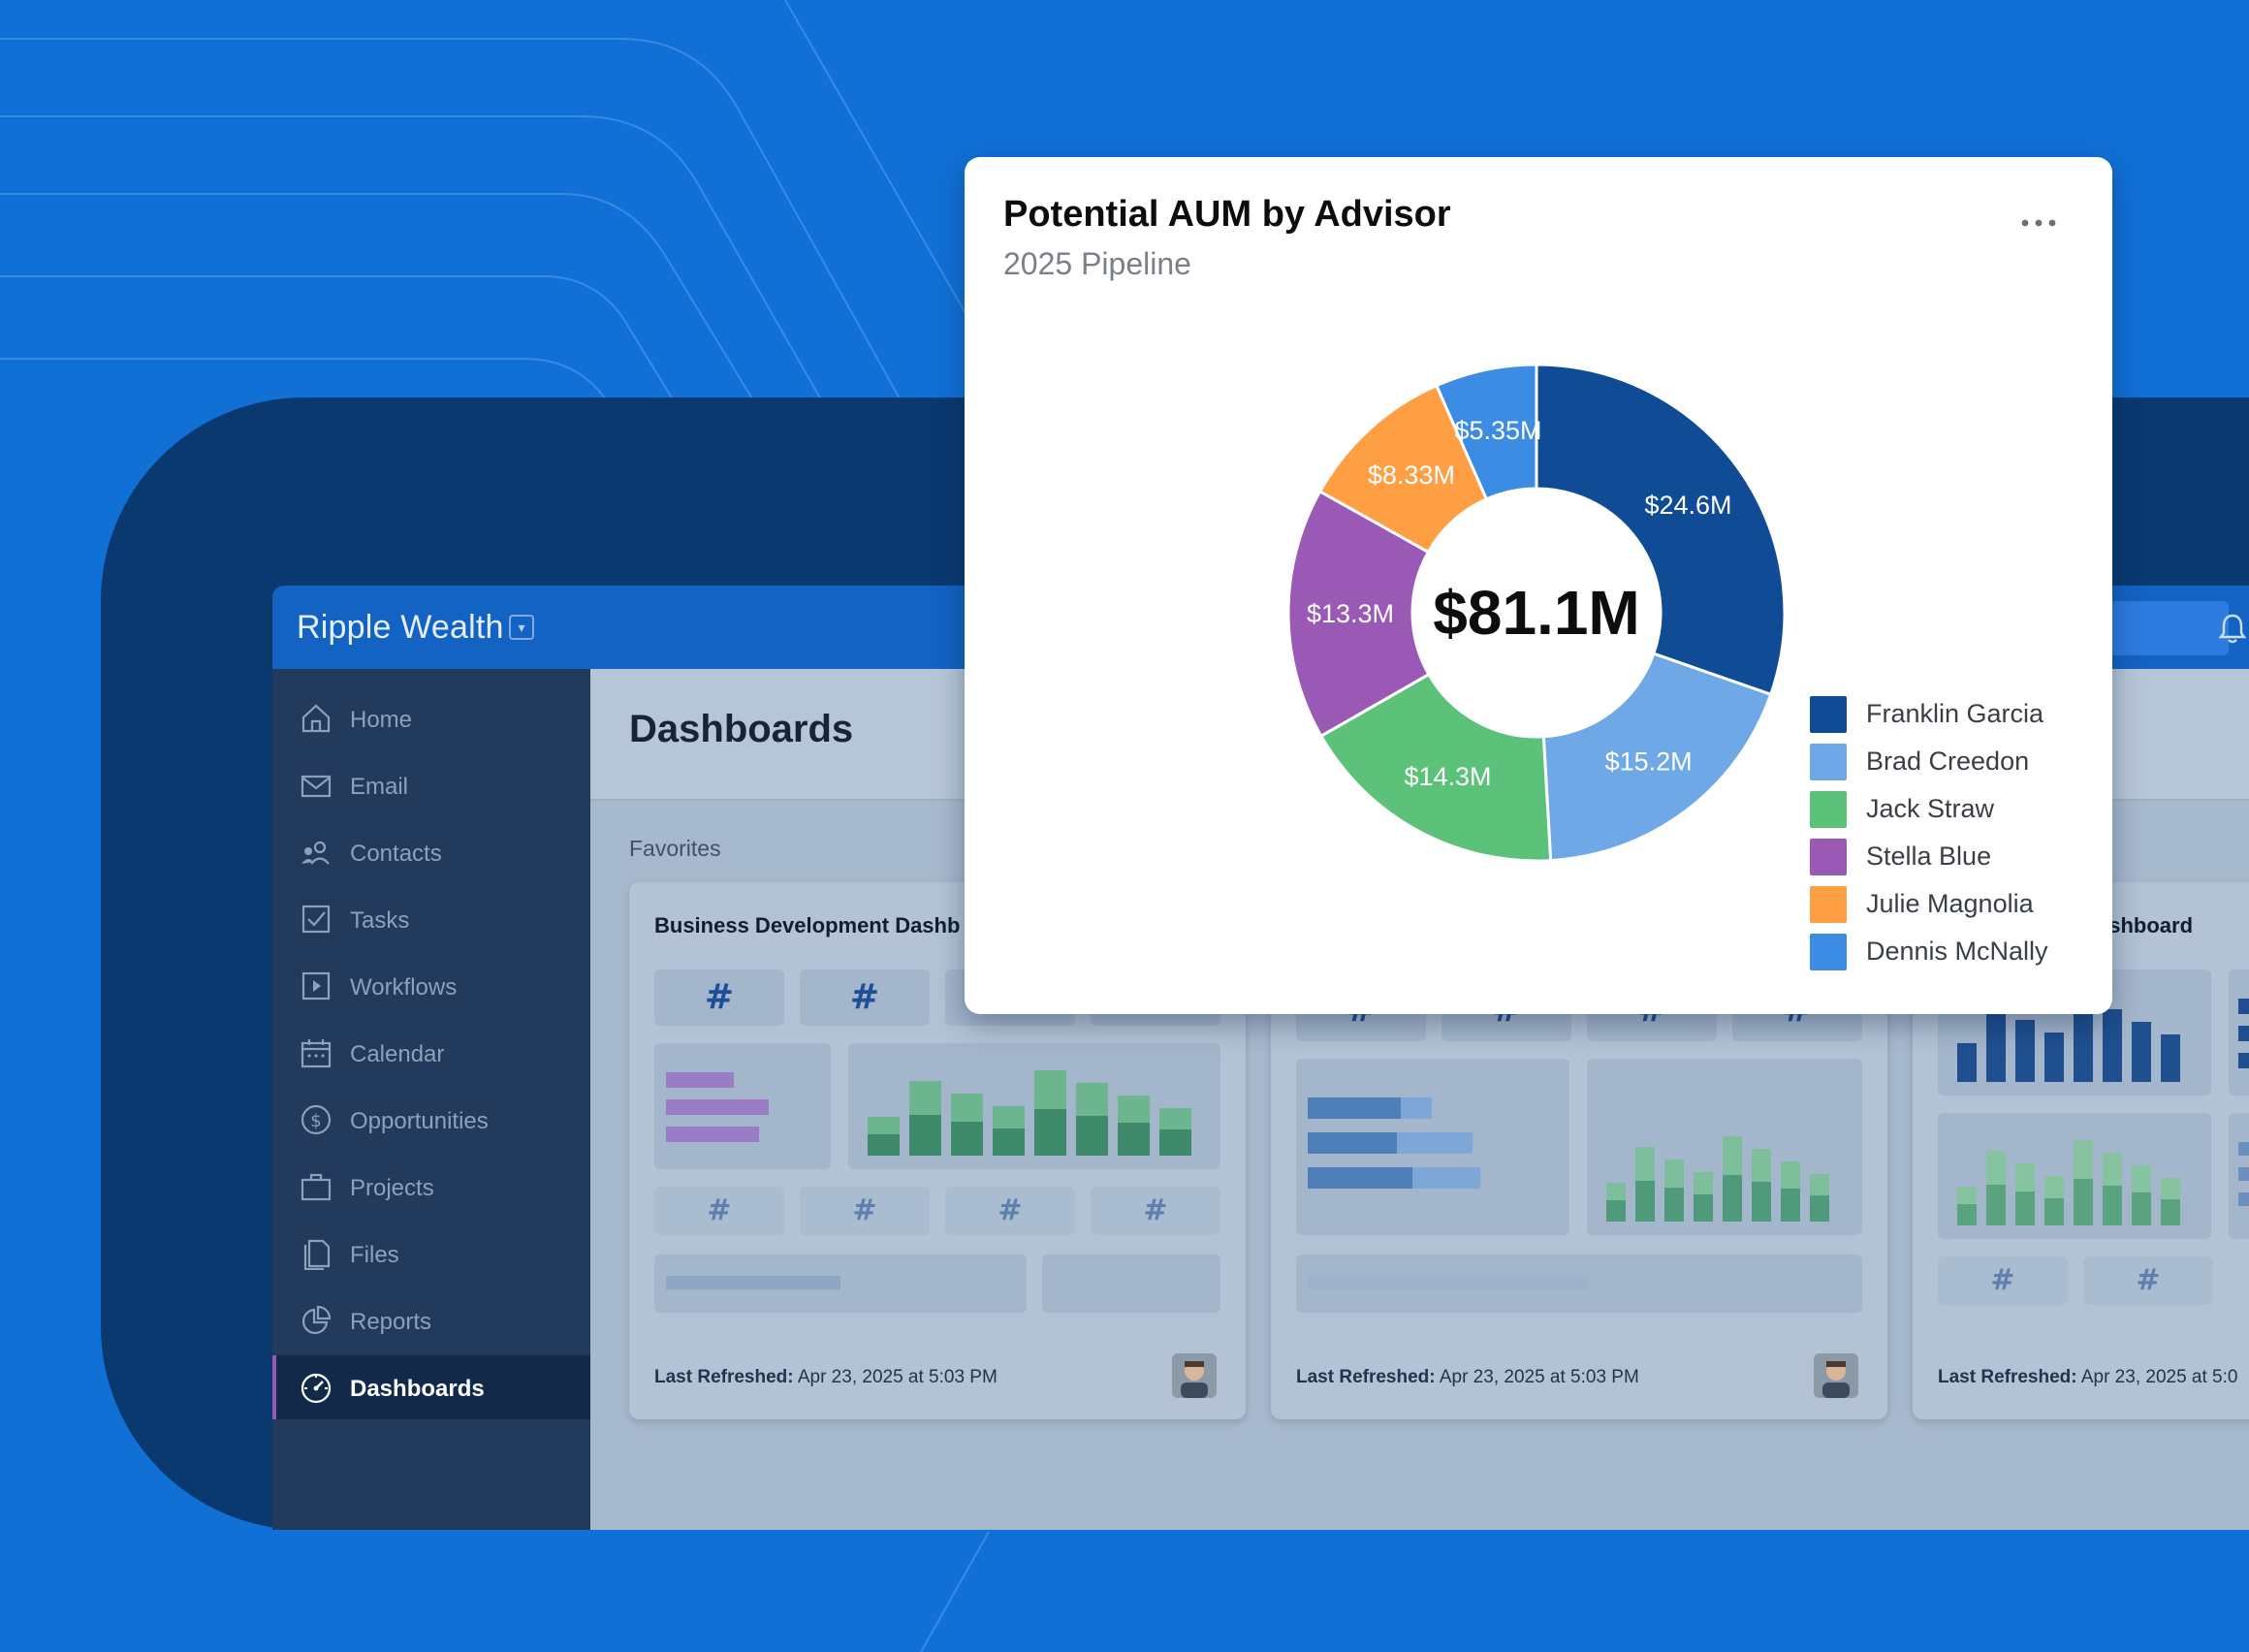  Describe the element at coordinates (317, 787) in the screenshot. I see `mail-icon` at that location.